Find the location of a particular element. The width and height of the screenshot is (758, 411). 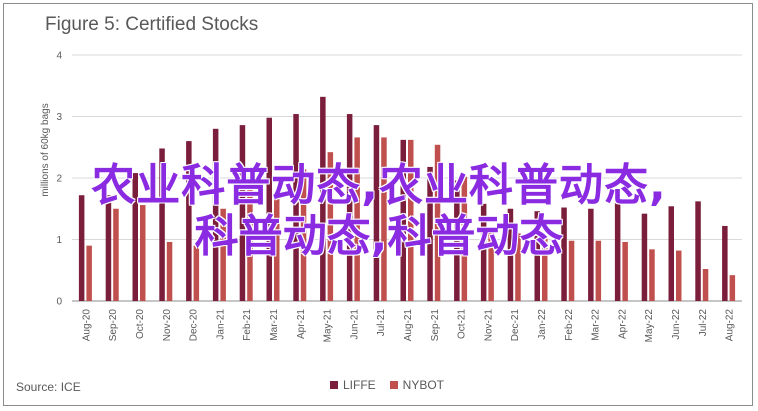

x-tick-label: Mar-21 is located at coordinates (274, 325).